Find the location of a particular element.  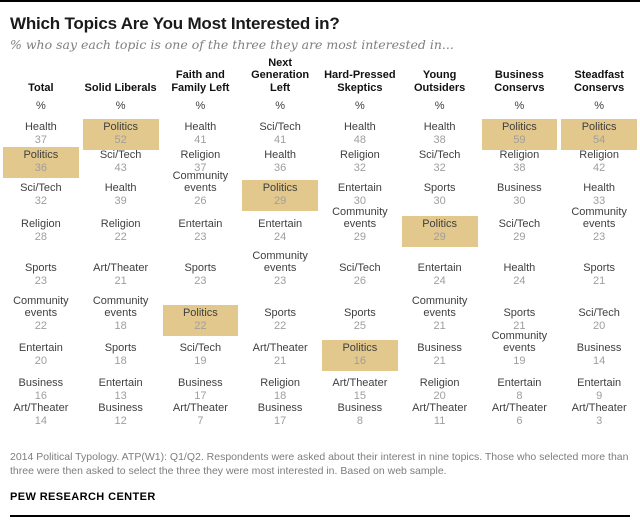

cell-content: Sports 21 is located at coordinates (520, 320).